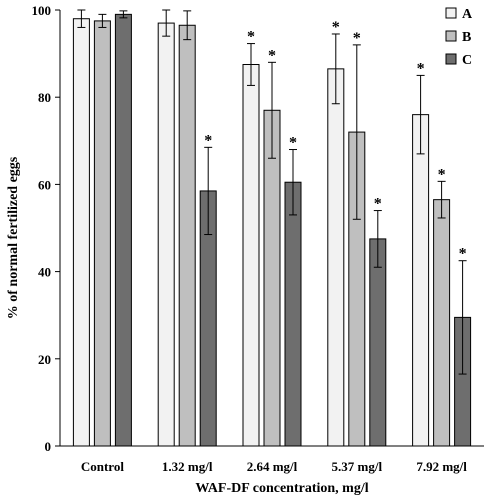 The image size is (491, 500). What do you see at coordinates (459, 37) in the screenshot?
I see `legend: ABC` at bounding box center [459, 37].